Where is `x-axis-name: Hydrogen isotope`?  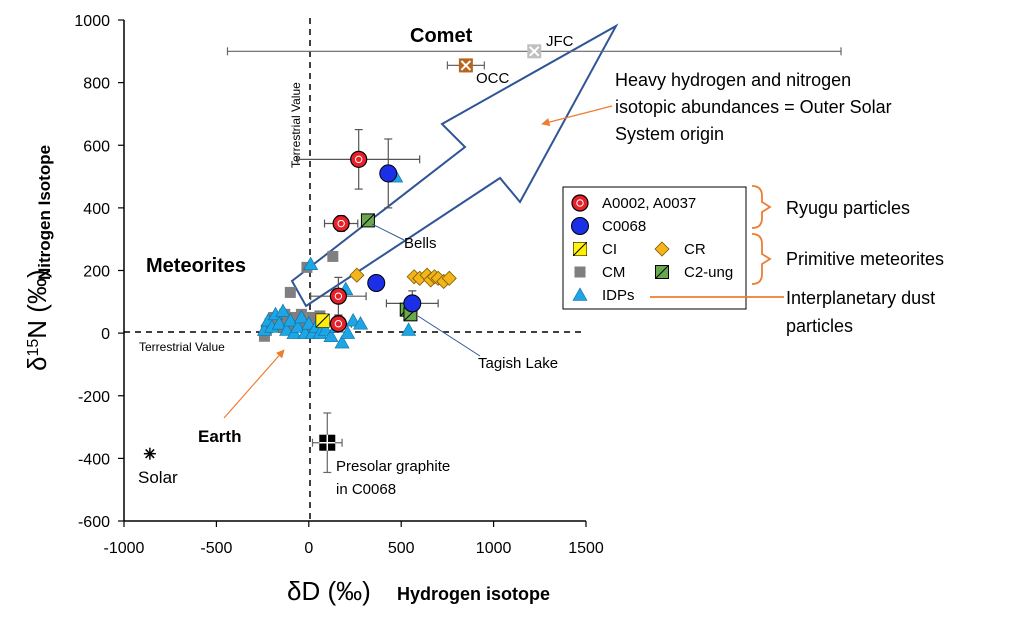 x-axis-name: Hydrogen isotope is located at coordinates (473, 594).